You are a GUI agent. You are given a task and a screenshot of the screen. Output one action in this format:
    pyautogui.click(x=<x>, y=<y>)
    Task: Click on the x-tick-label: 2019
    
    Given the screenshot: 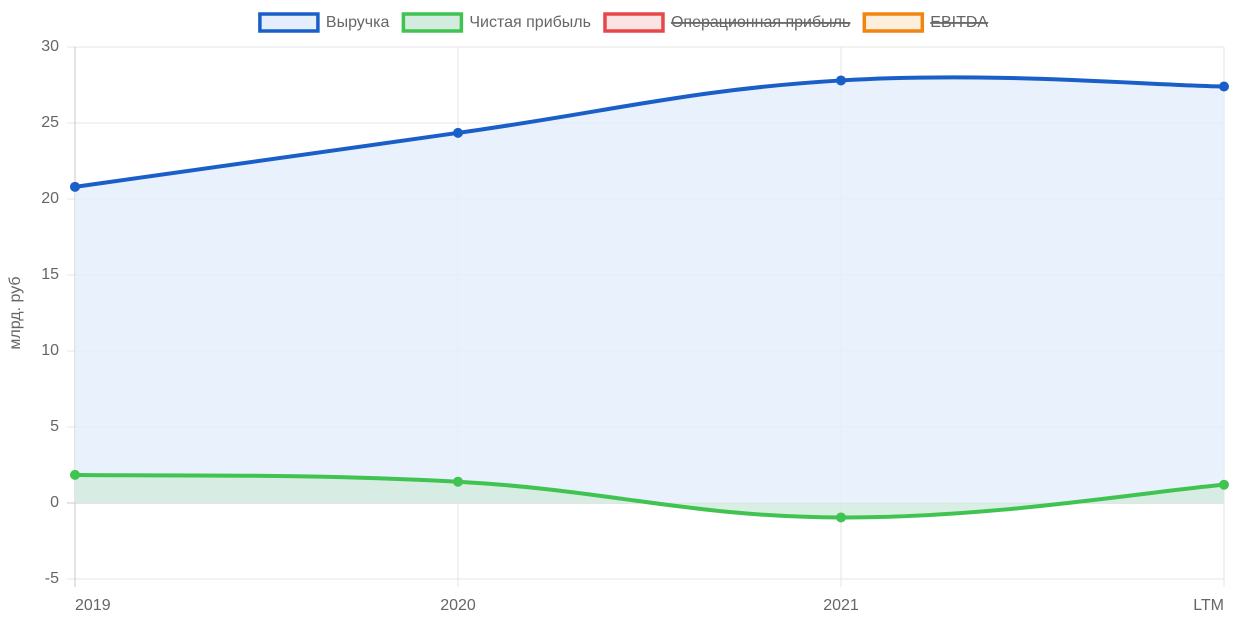 What is the action you would take?
    pyautogui.click(x=93, y=605)
    